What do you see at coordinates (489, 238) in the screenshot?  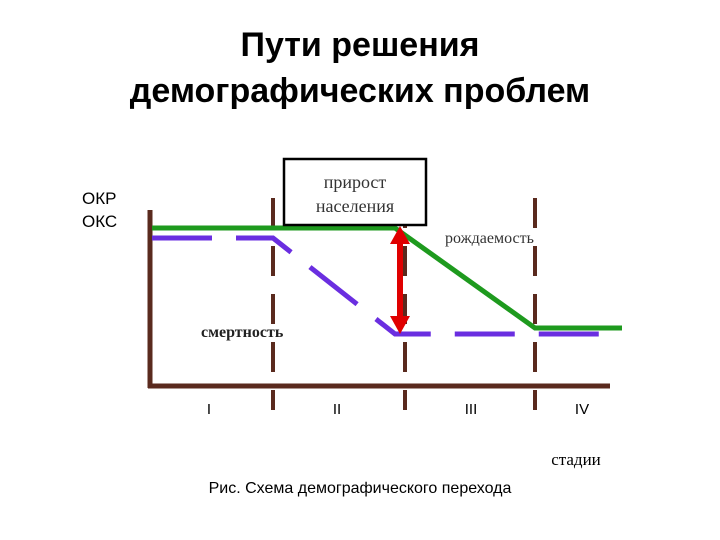 I see `birth-rate-label: рождаемость` at bounding box center [489, 238].